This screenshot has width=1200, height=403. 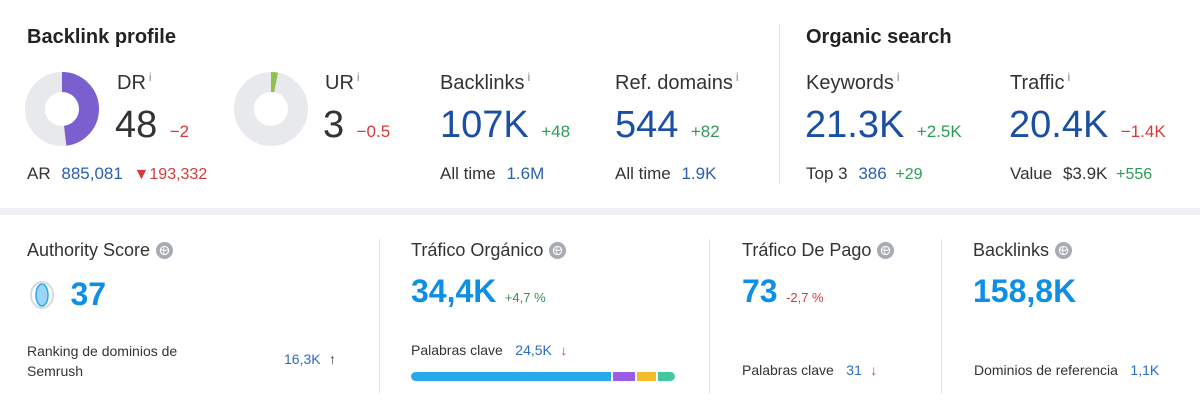 I want to click on organic-keywords-label: Palabras clave, so click(x=457, y=350).